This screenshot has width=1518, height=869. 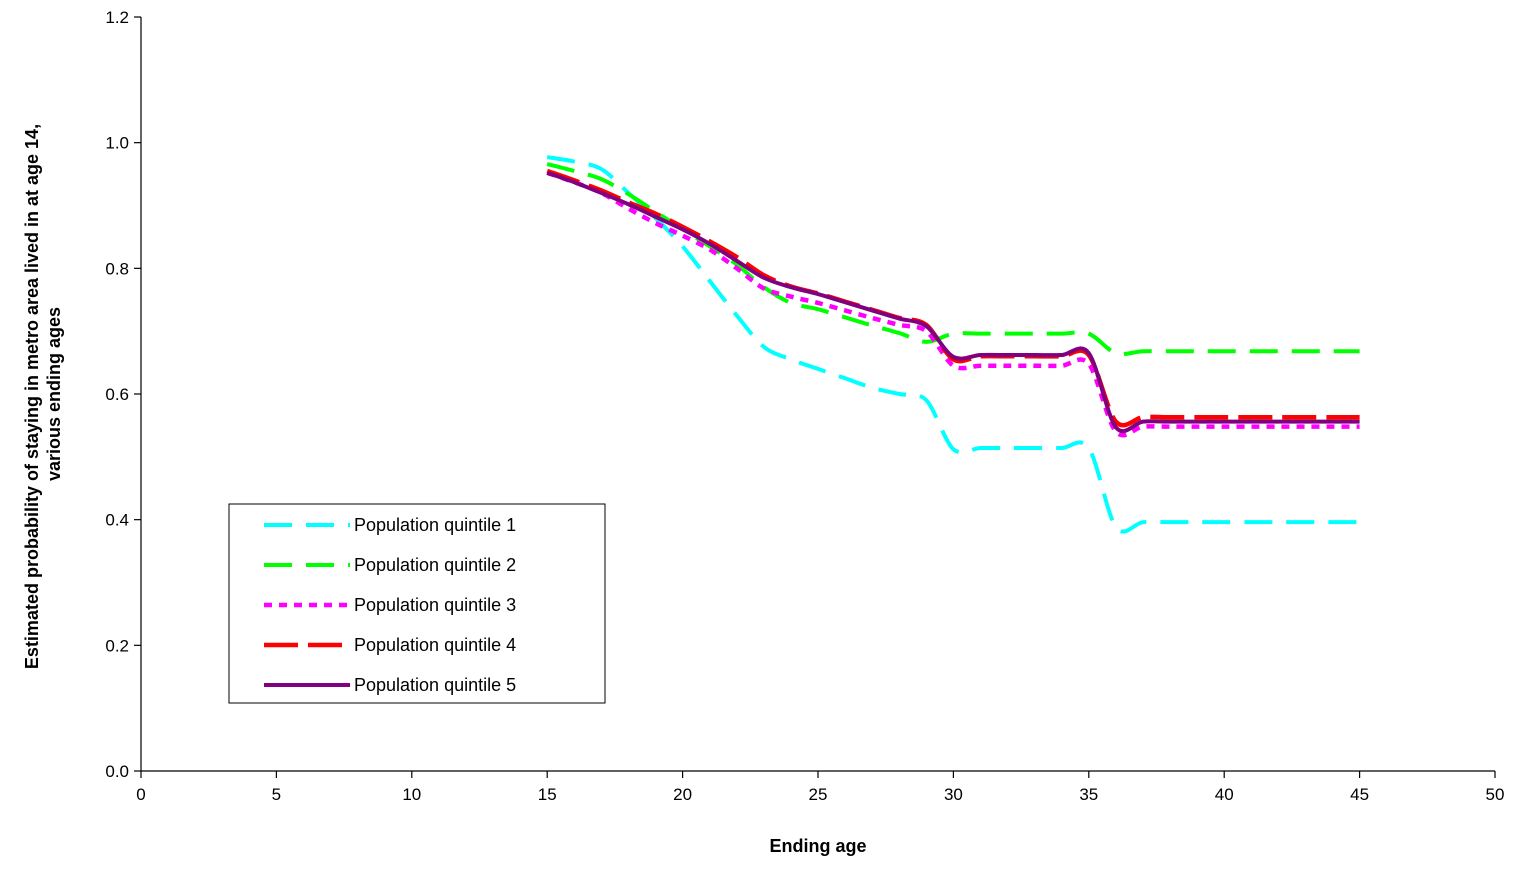 What do you see at coordinates (117, 771) in the screenshot?
I see `y-tick-label: 0.0` at bounding box center [117, 771].